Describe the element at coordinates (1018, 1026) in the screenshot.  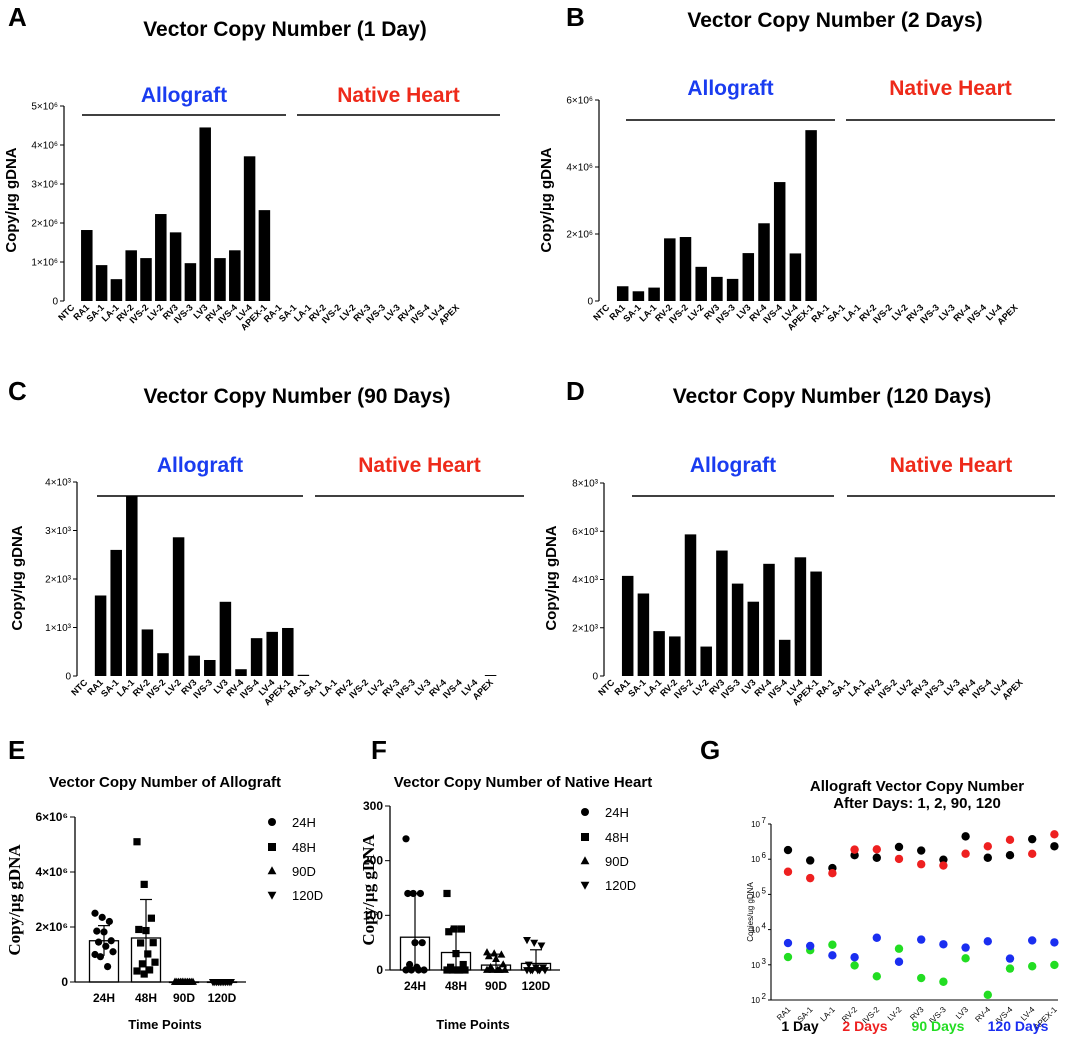
I see `legend-label: 120 Days` at that location.